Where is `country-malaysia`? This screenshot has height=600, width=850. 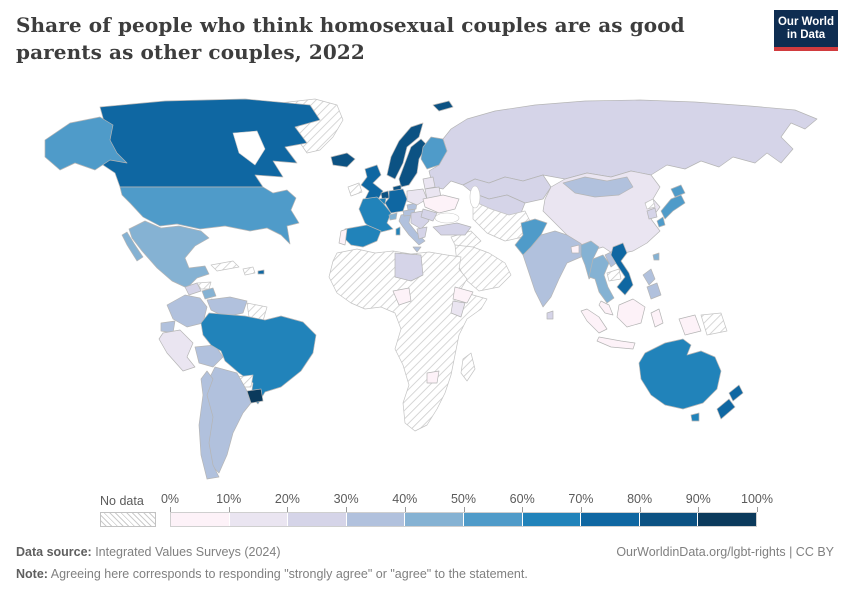 country-malaysia is located at coordinates (606, 308).